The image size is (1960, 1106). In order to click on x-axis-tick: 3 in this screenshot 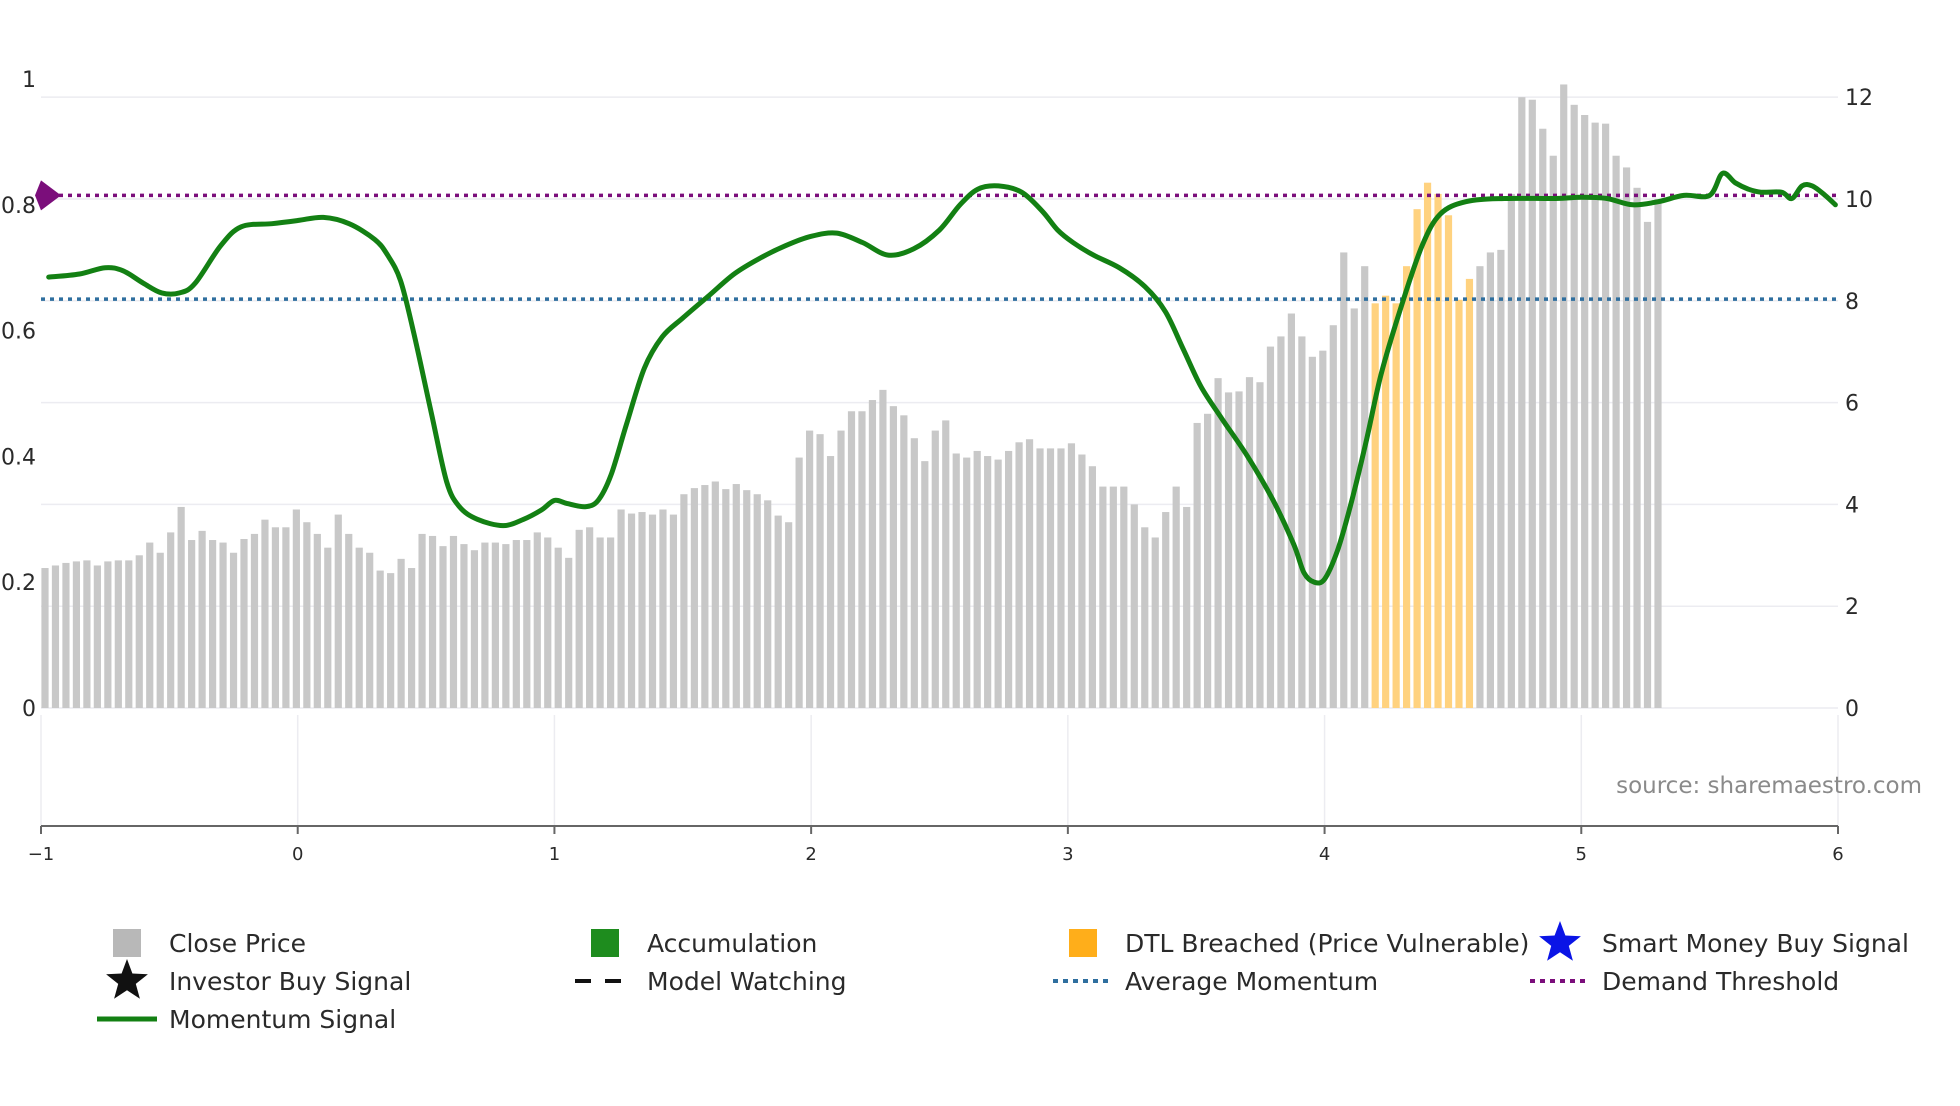, I will do `click(1067, 854)`.